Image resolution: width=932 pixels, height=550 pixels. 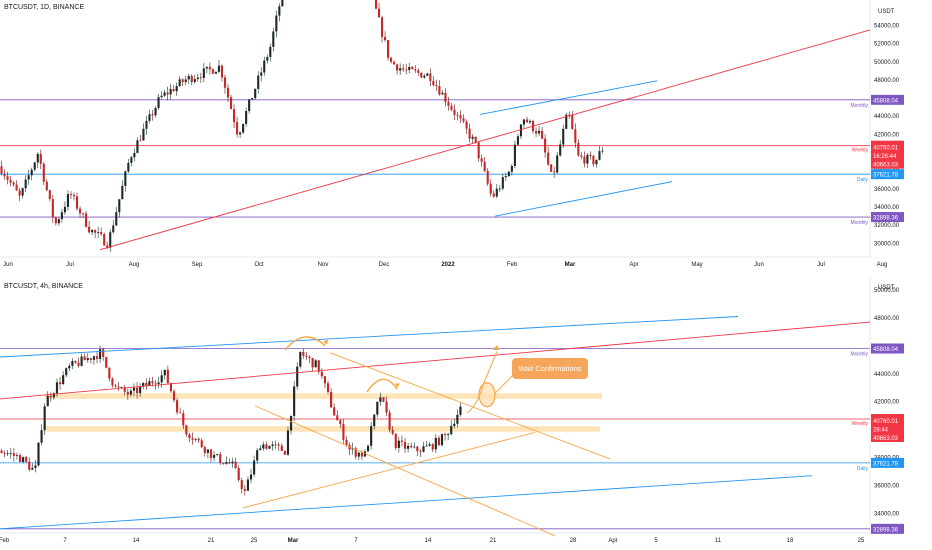 I want to click on channel-bottom-line, so click(x=583, y=199).